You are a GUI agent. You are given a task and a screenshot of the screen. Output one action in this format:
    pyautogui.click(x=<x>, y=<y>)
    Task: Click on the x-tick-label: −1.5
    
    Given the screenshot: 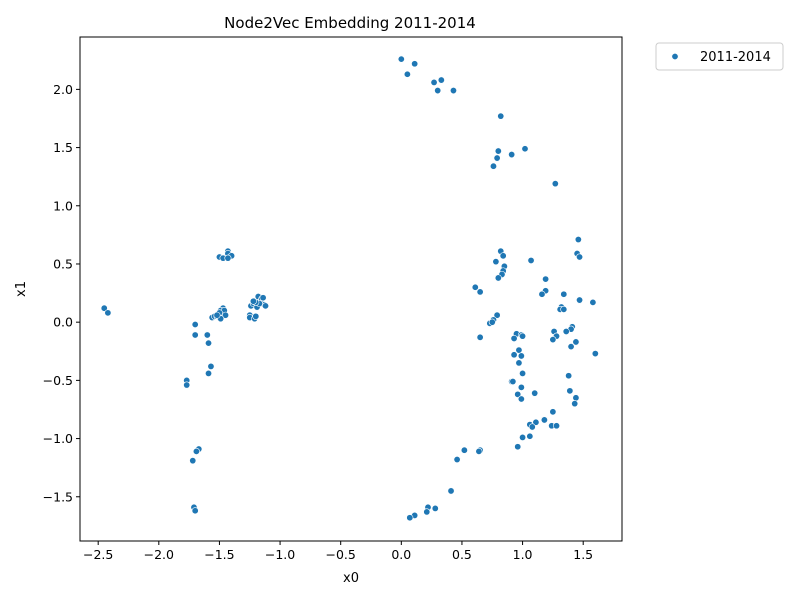 What is the action you would take?
    pyautogui.click(x=219, y=554)
    